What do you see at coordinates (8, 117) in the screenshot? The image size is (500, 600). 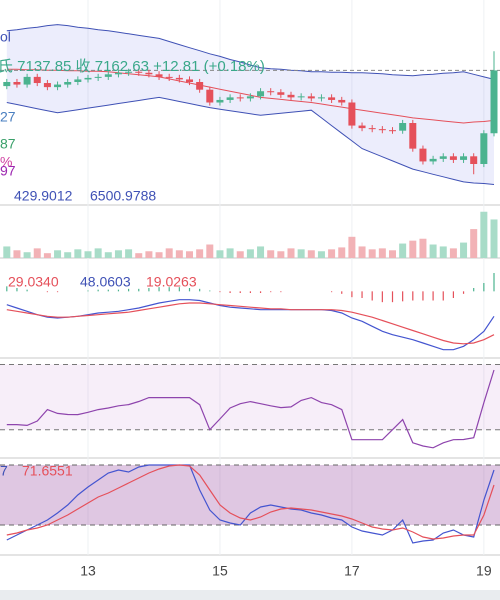 I see `indicator-label: 27` at bounding box center [8, 117].